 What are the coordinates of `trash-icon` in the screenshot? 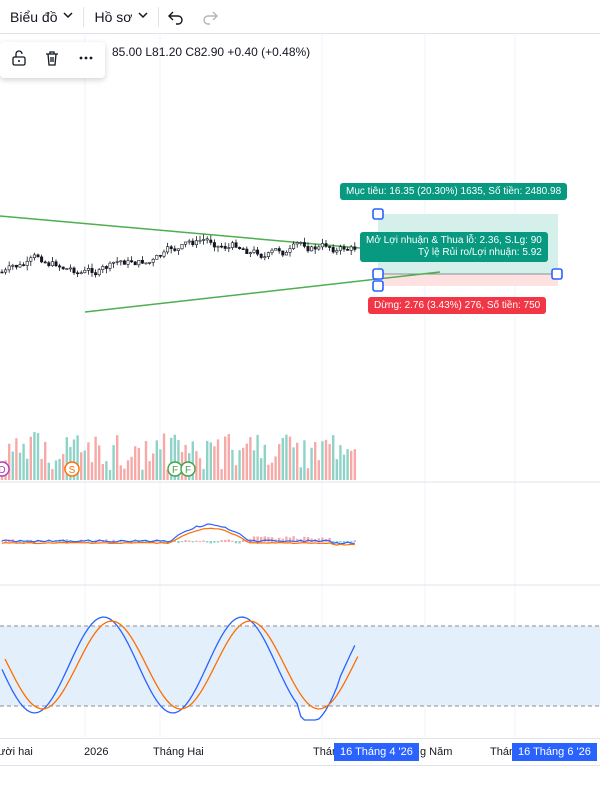 It's located at (52, 60).